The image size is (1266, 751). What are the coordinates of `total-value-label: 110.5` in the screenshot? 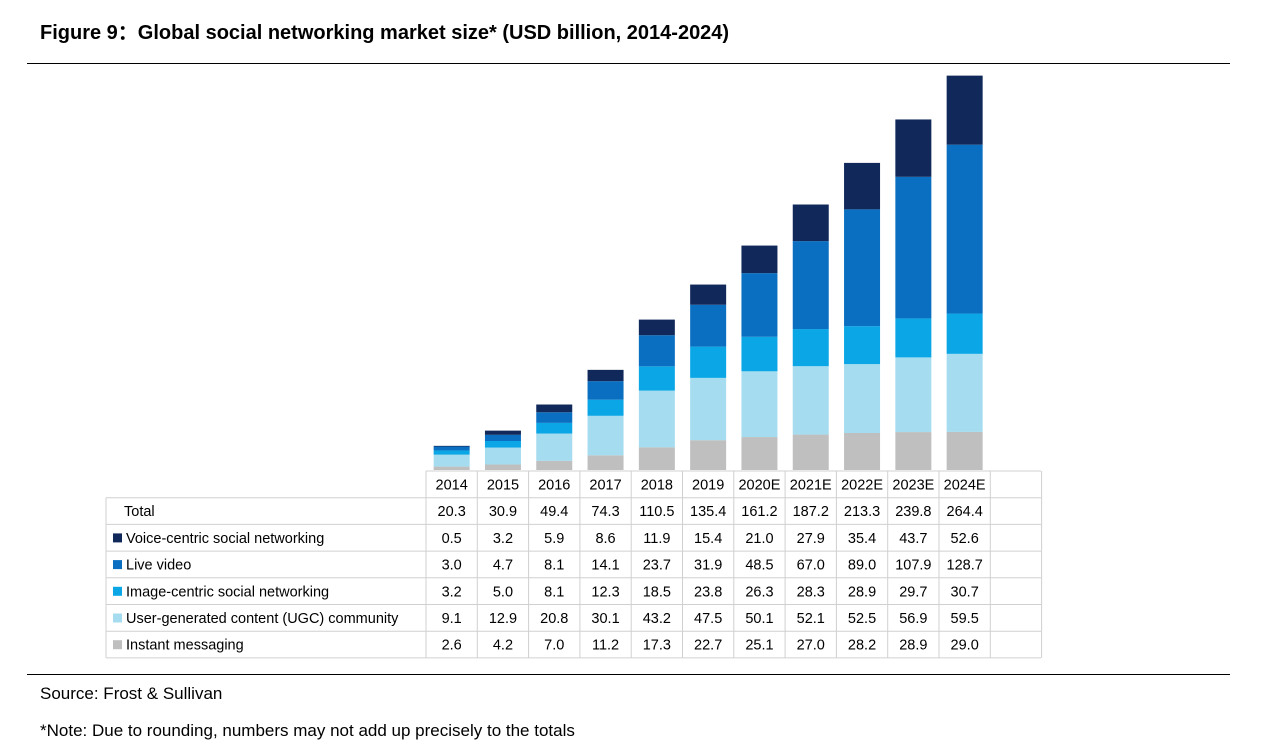 It's located at (656, 512).